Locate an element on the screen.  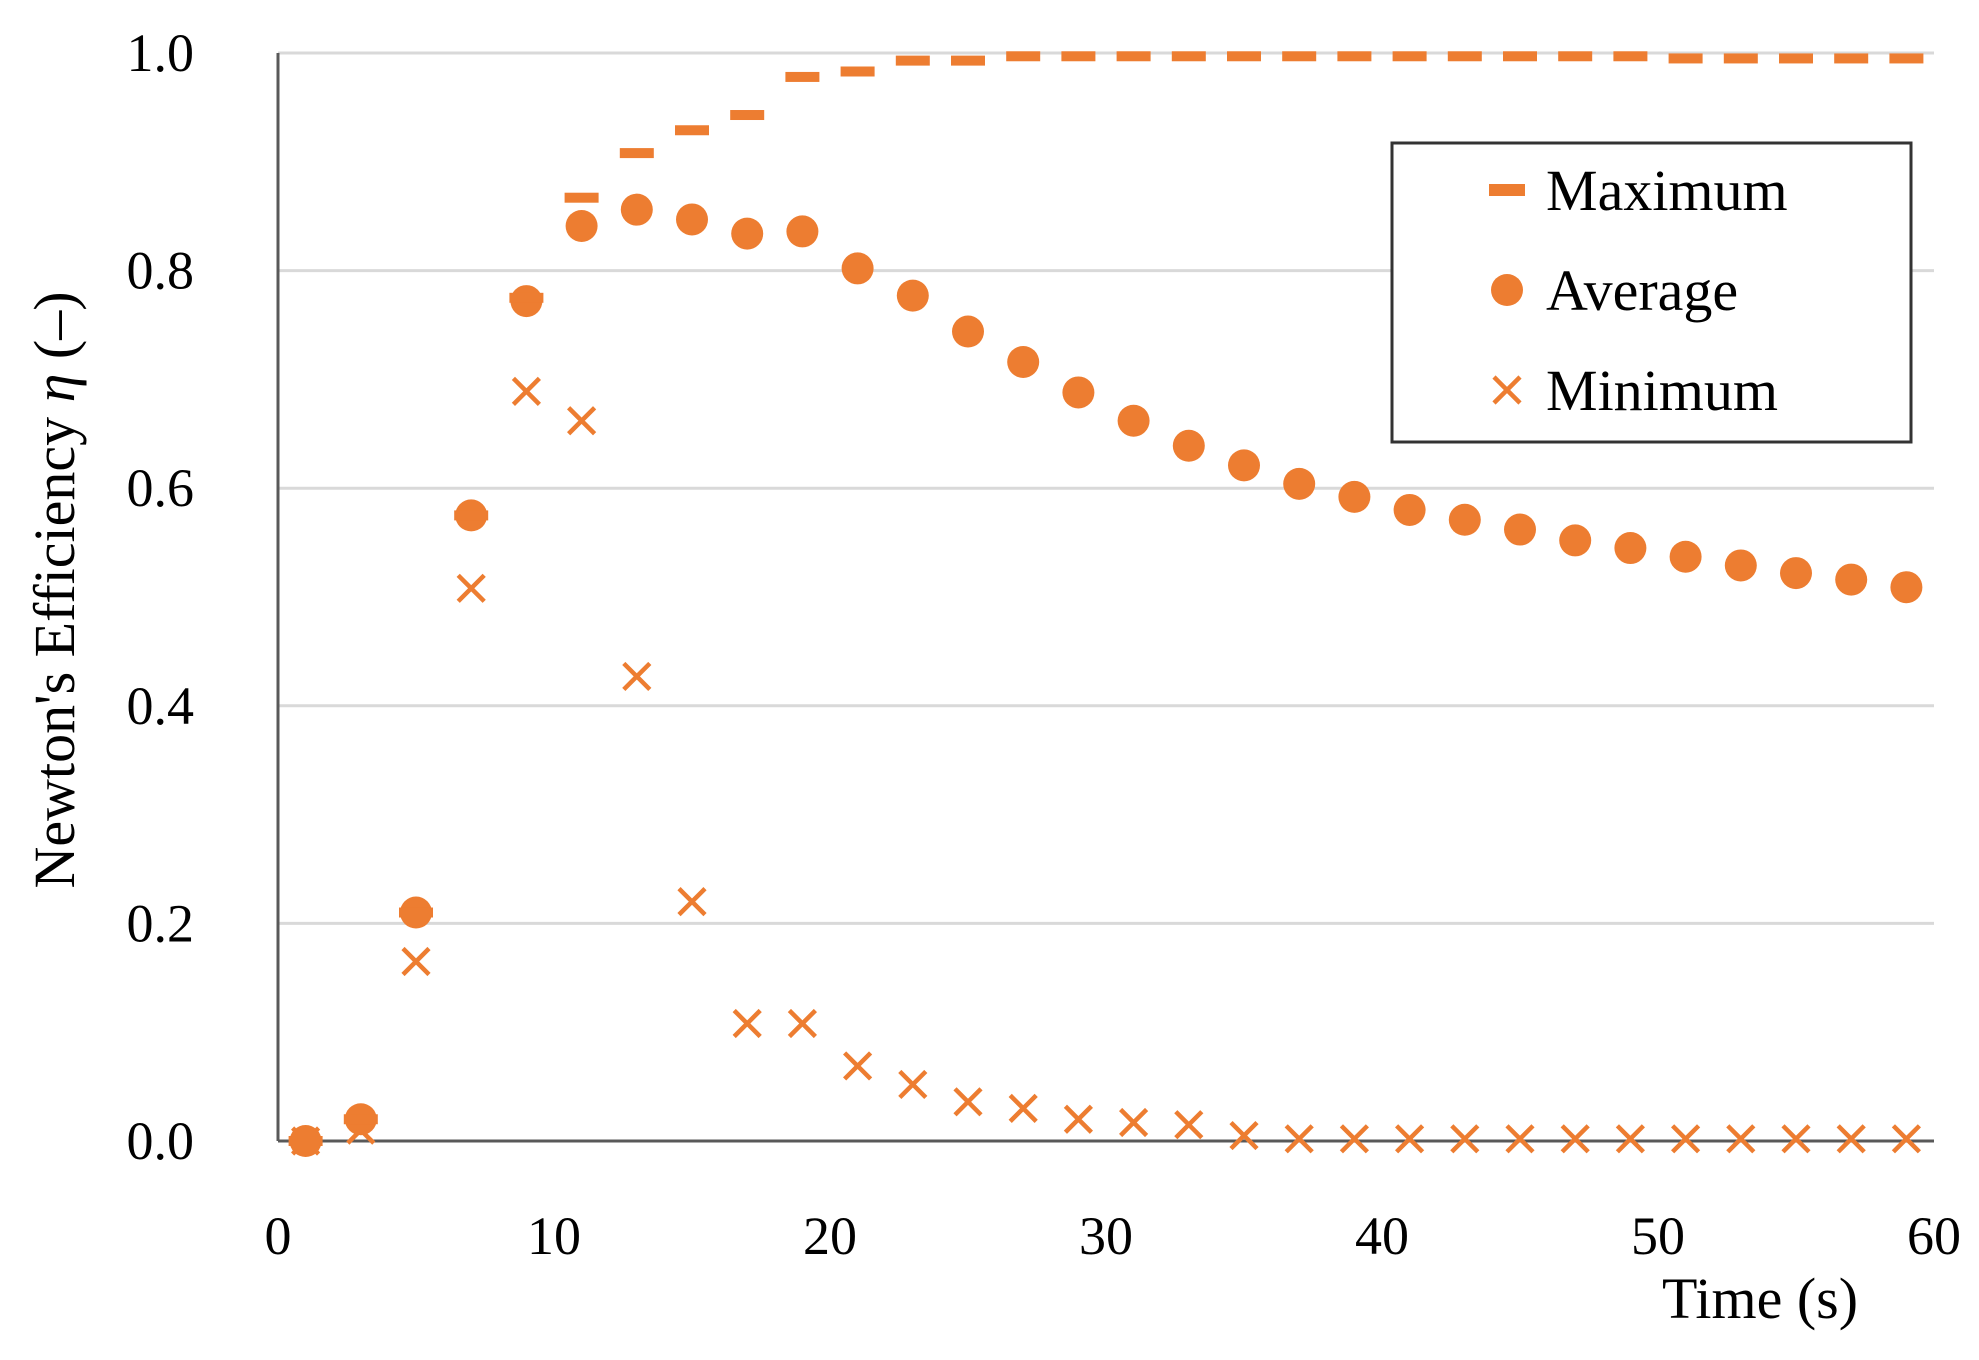
y-axis-title-symbol: η is located at coordinates (54, 388).